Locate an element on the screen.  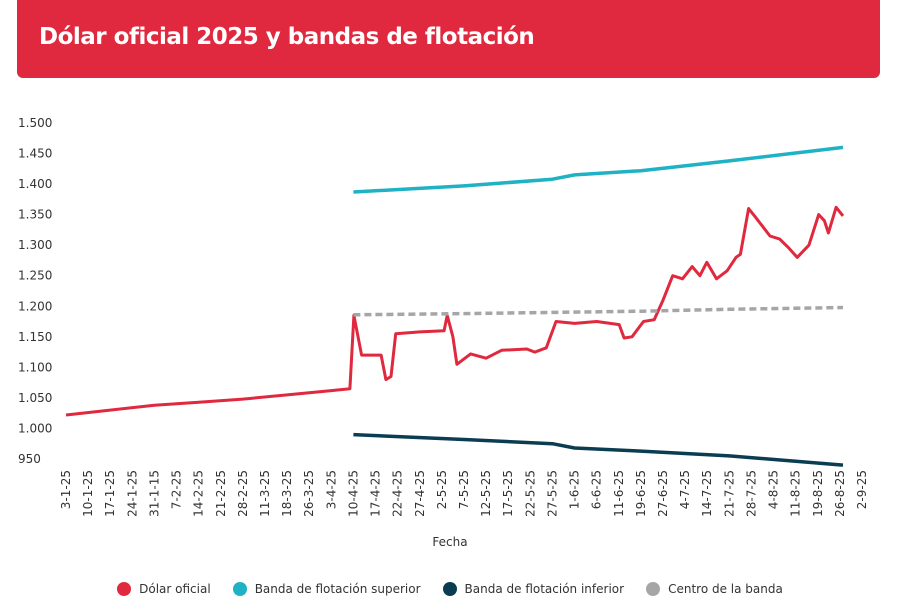
x-tick-label: 2-5-25 is located at coordinates (442, 489).